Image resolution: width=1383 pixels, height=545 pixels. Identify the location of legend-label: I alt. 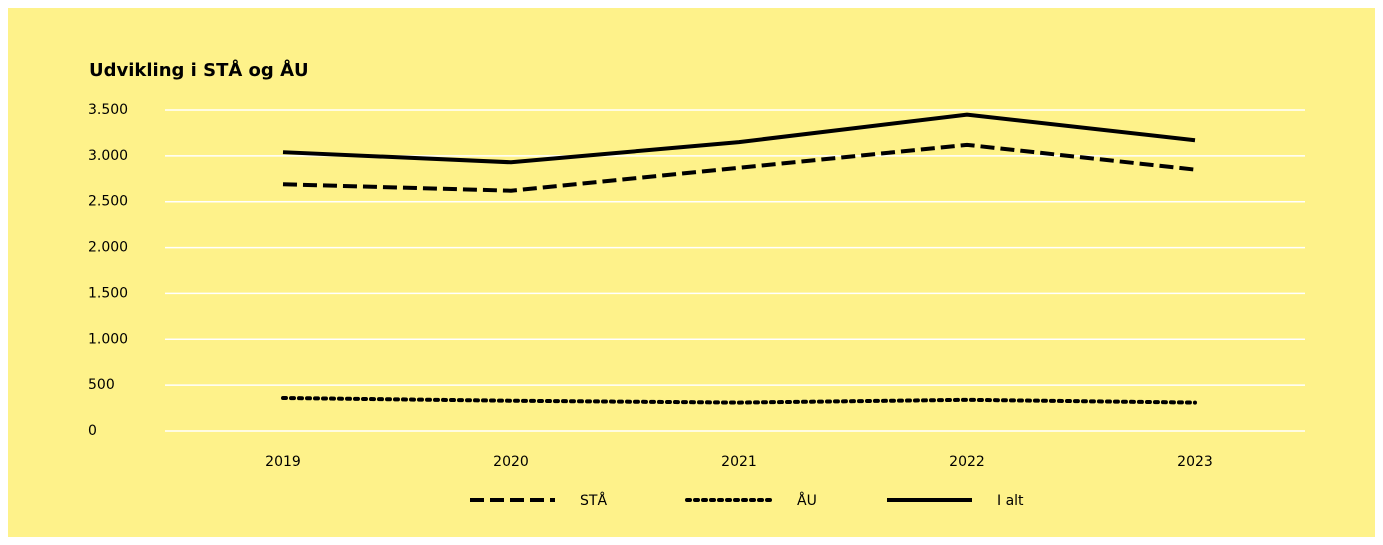
(1010, 501).